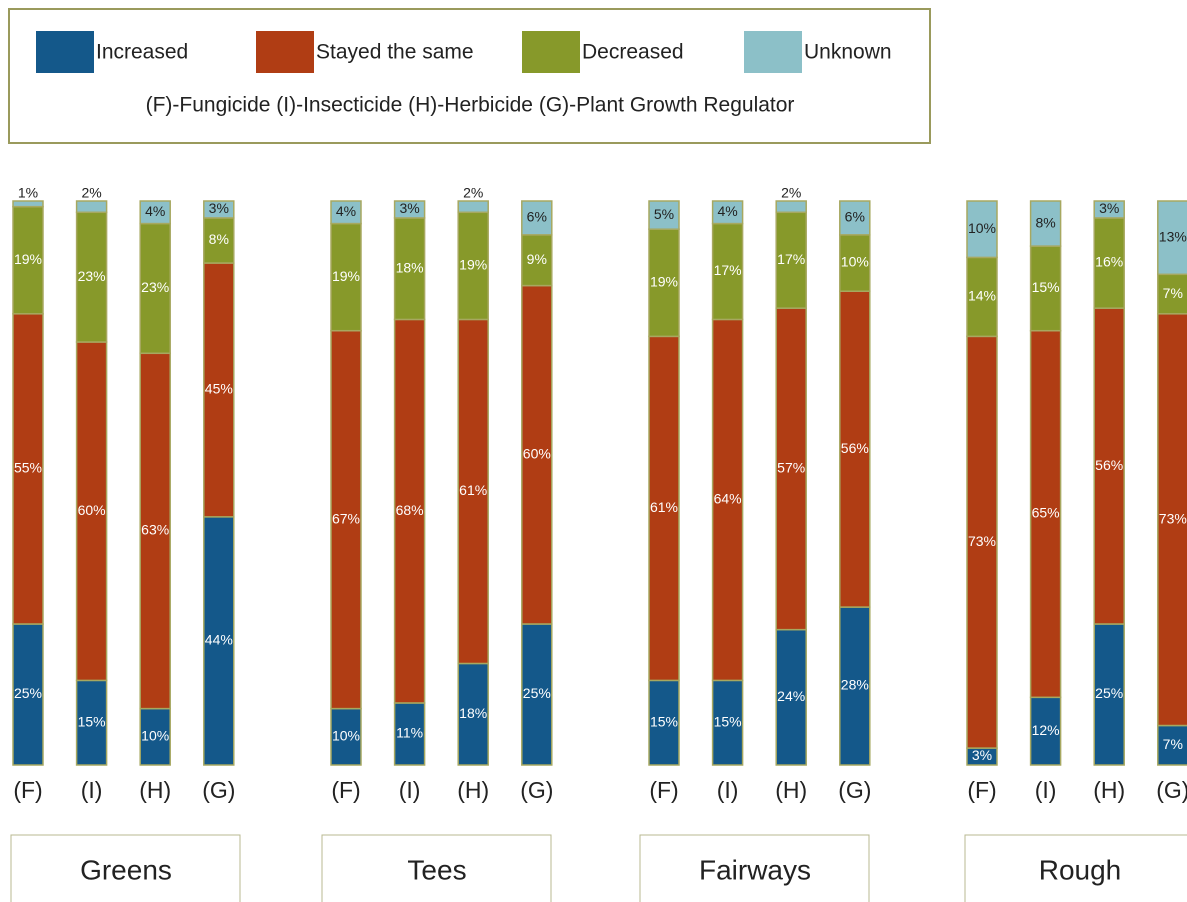 Image resolution: width=1187 pixels, height=902 pixels. I want to click on data-label: 67%, so click(346, 518).